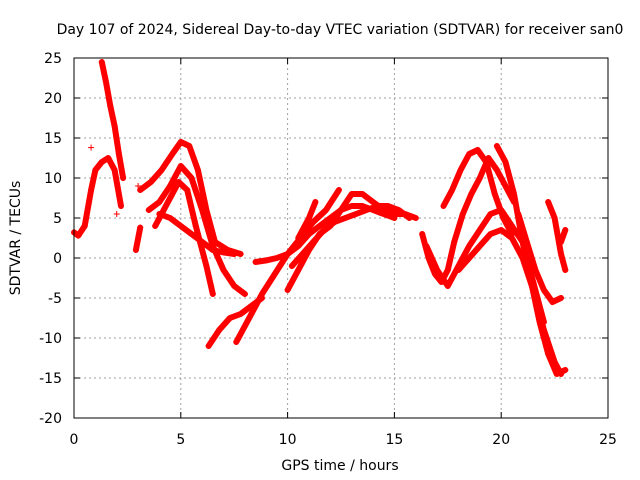 This screenshot has width=640, height=480. What do you see at coordinates (50, 339) in the screenshot?
I see `y-tick-label: -10` at bounding box center [50, 339].